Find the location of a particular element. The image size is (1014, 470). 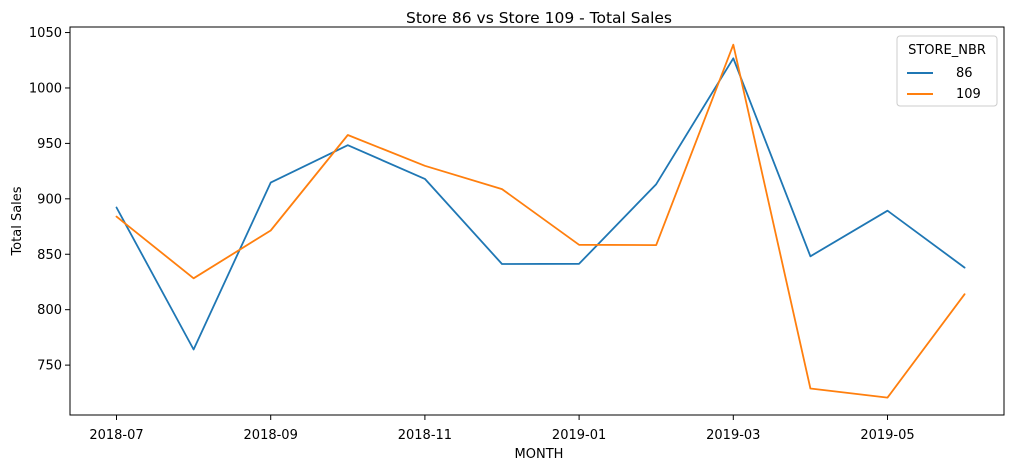

y-axis: 750 800 850 900 950 1000 1050 is located at coordinates (49, 200).